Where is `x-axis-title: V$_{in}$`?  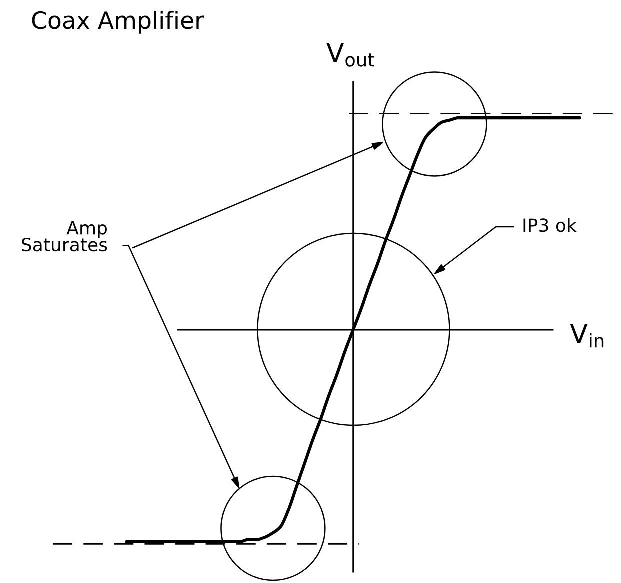 x-axis-title: V$_{in}$ is located at coordinates (587, 336).